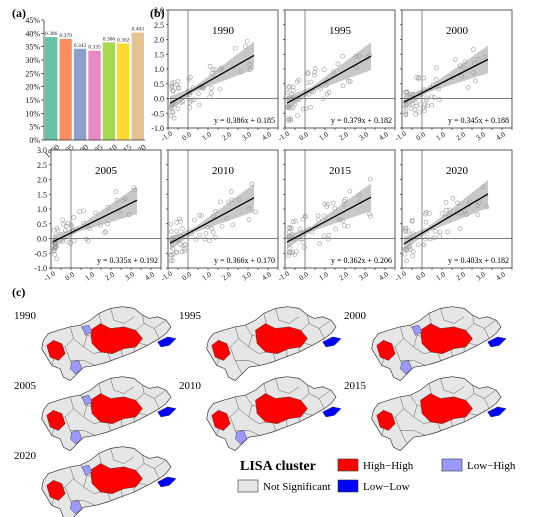  I want to click on legend-swatch-high-high, so click(348, 465).